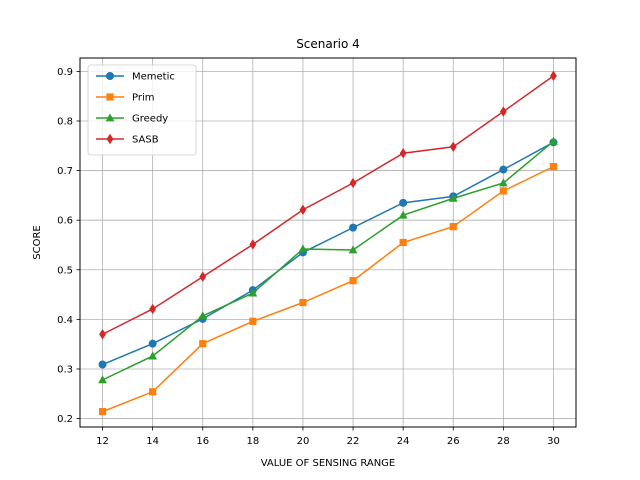 Image resolution: width=640 pixels, height=480 pixels. Describe the element at coordinates (252, 441) in the screenshot. I see `x-tick-label: 18` at that location.